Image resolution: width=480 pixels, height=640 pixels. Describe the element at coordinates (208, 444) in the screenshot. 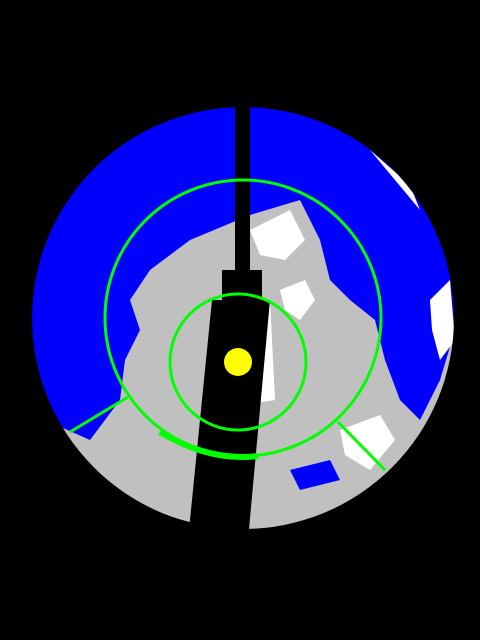

I see `horizon-arc` at that location.